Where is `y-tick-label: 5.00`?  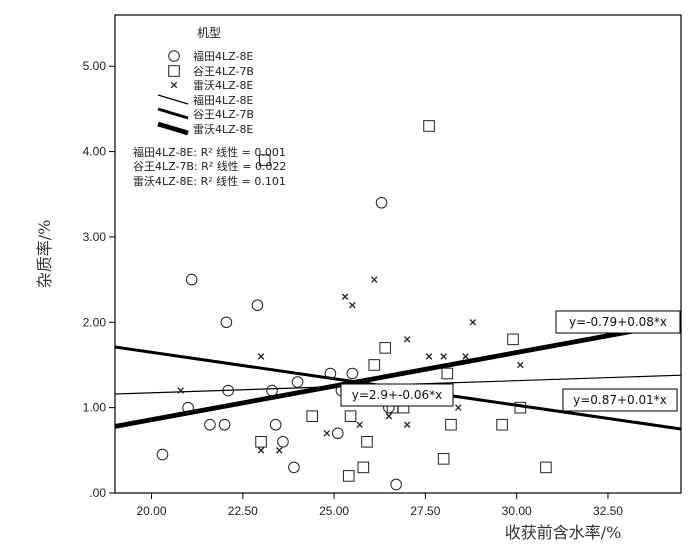
y-tick-label: 5.00 is located at coordinates (95, 66).